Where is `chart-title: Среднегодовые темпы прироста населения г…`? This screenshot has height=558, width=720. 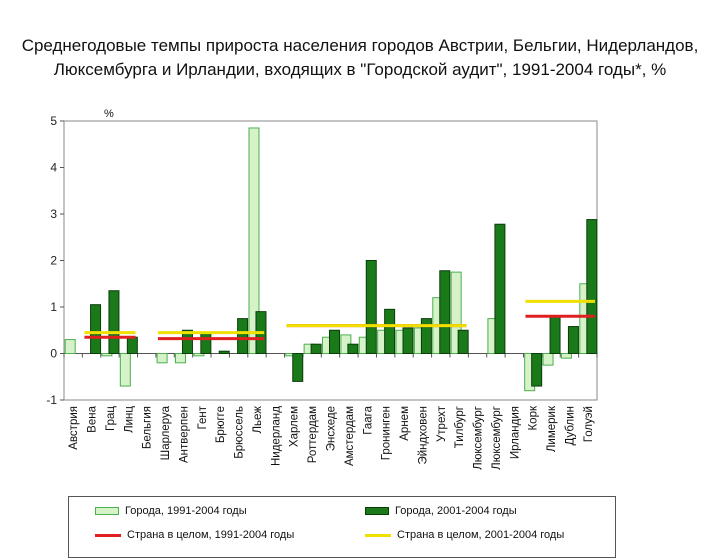
chart-title: Среднегодовые темпы прироста населения г… is located at coordinates (360, 57).